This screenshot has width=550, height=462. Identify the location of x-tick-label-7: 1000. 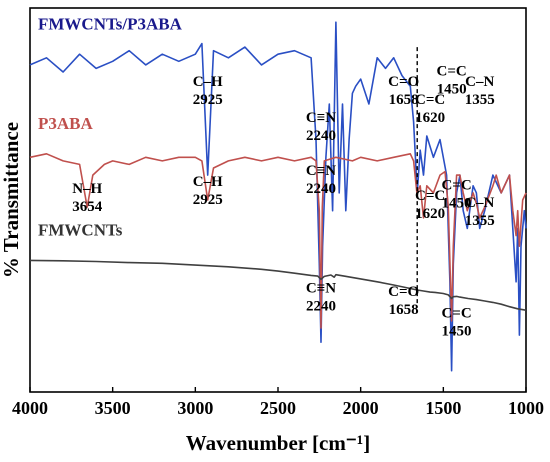
(526, 408).